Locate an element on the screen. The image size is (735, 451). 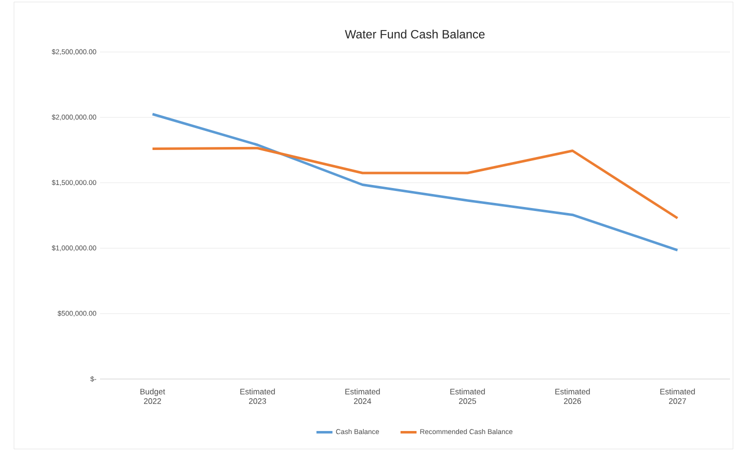
x-tick-label: Estimated 2027 is located at coordinates (677, 396).